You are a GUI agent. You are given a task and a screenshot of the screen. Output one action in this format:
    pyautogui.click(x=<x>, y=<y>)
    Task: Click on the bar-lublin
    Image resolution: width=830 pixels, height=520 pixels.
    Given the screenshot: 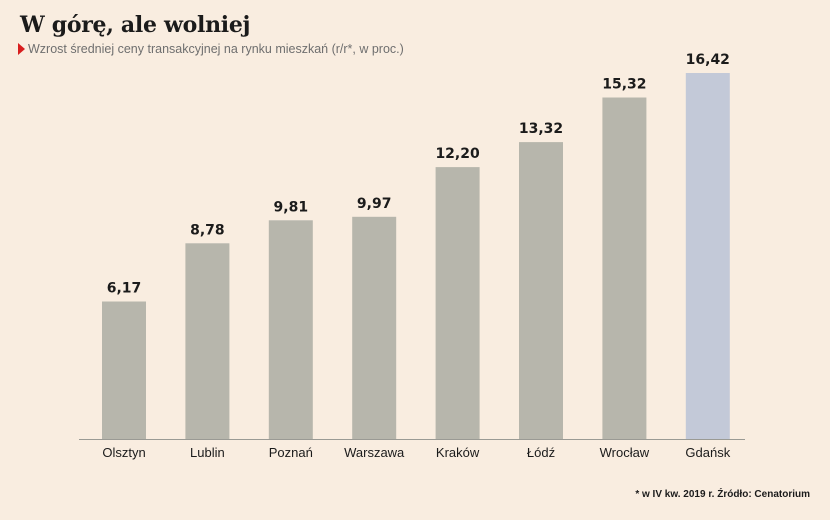 What is the action you would take?
    pyautogui.click(x=207, y=341)
    